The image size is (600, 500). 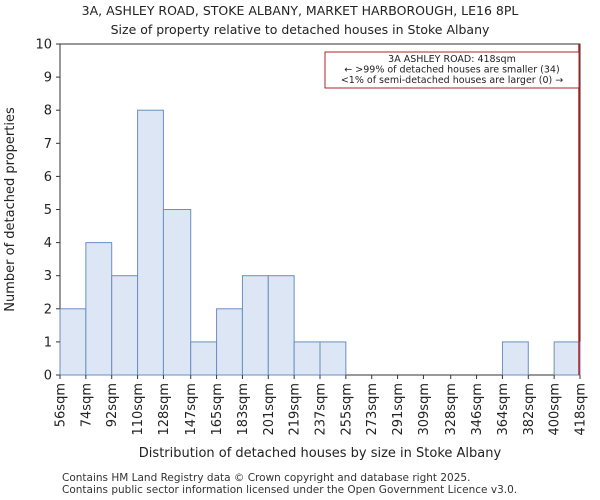 What do you see at coordinates (243, 409) in the screenshot?
I see `x-tick-label: 183sqm` at bounding box center [243, 409].